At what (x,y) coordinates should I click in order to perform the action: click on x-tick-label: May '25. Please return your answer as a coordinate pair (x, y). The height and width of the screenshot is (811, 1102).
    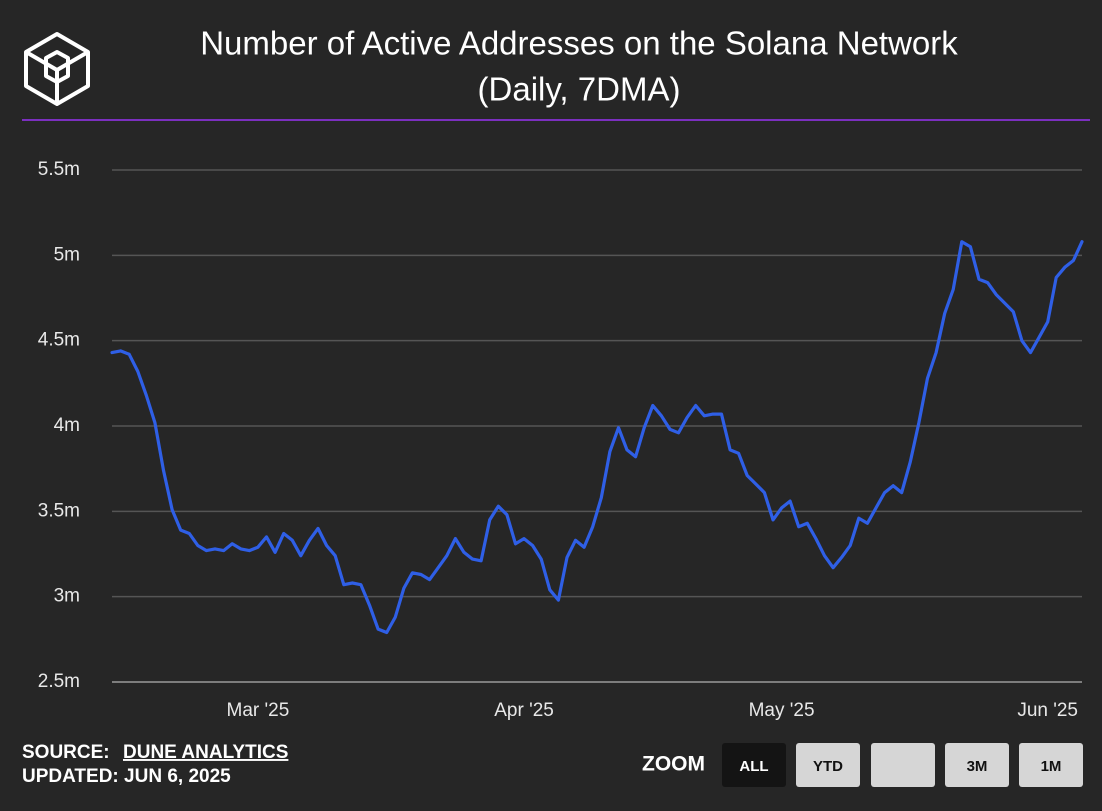
    Looking at the image, I should click on (782, 710).